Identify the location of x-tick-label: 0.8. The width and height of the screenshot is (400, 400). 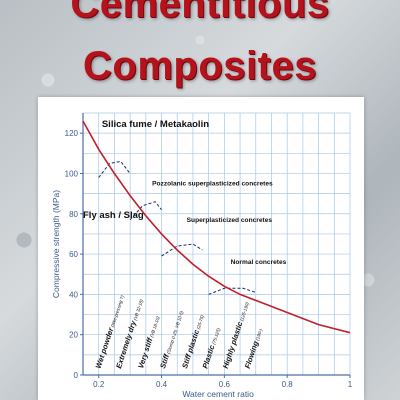
(288, 384).